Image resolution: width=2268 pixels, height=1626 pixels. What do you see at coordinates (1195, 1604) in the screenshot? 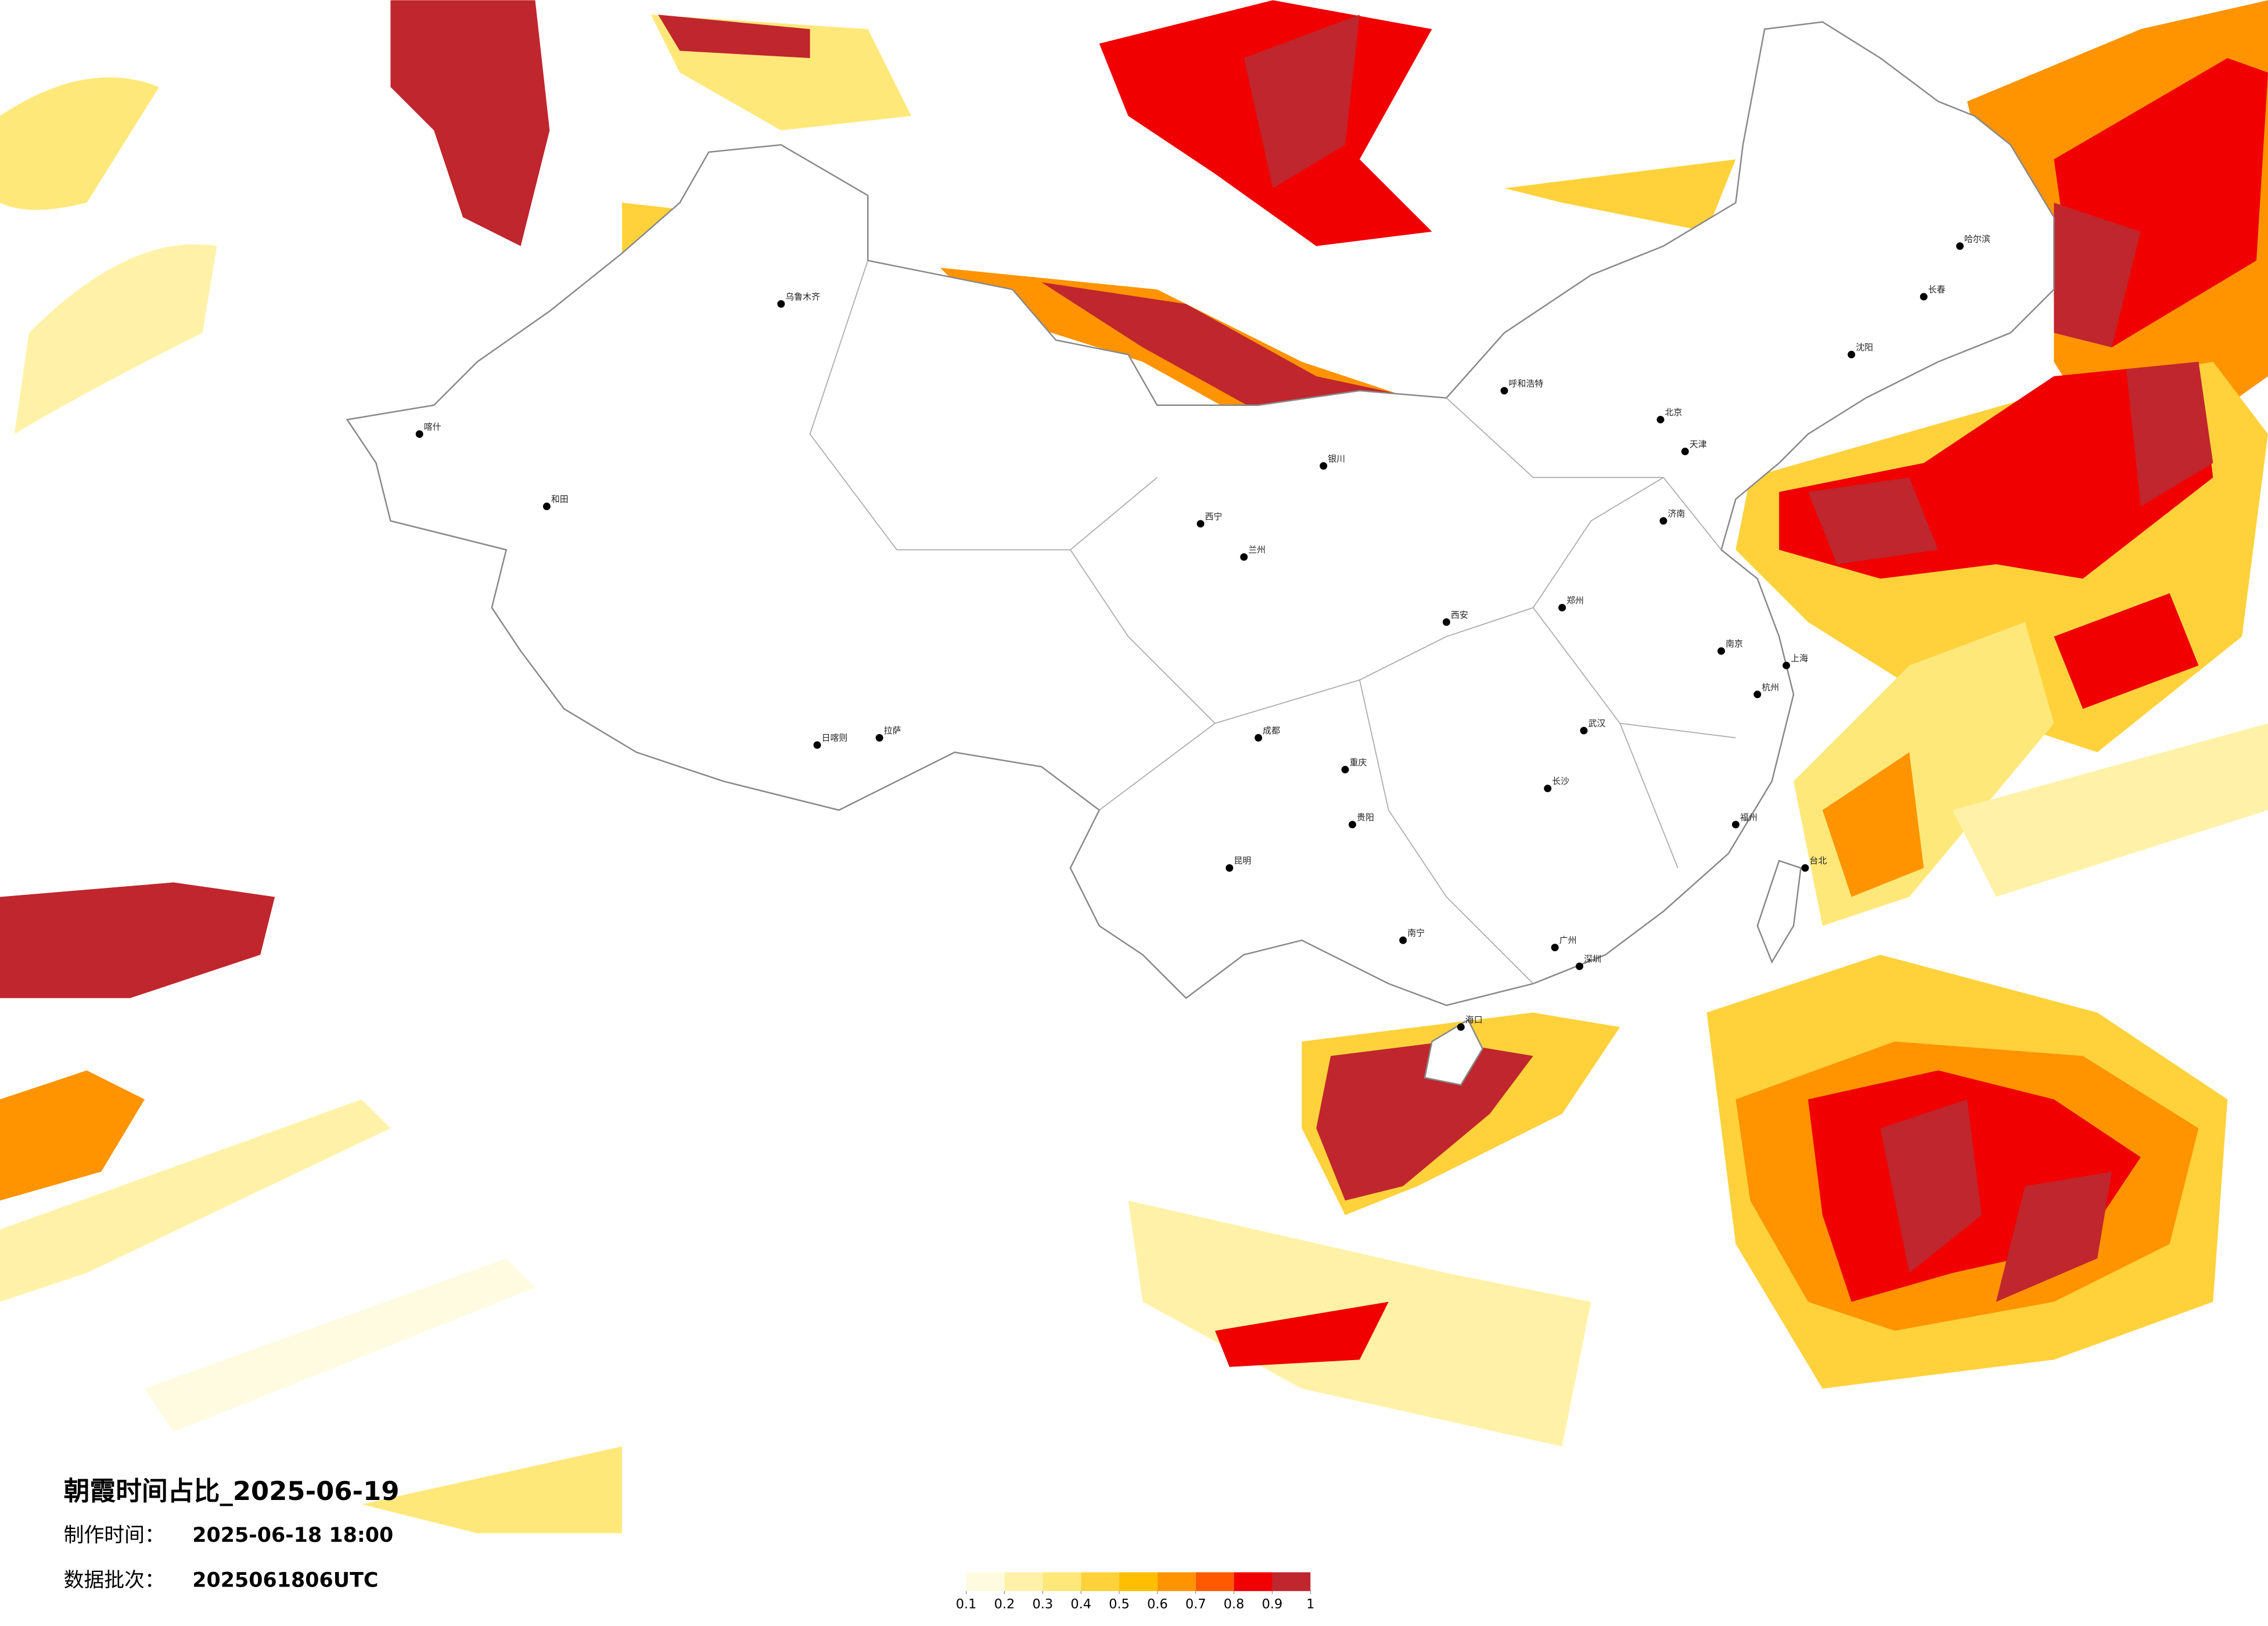
I see `legend-tick-label: 0.7` at bounding box center [1195, 1604].